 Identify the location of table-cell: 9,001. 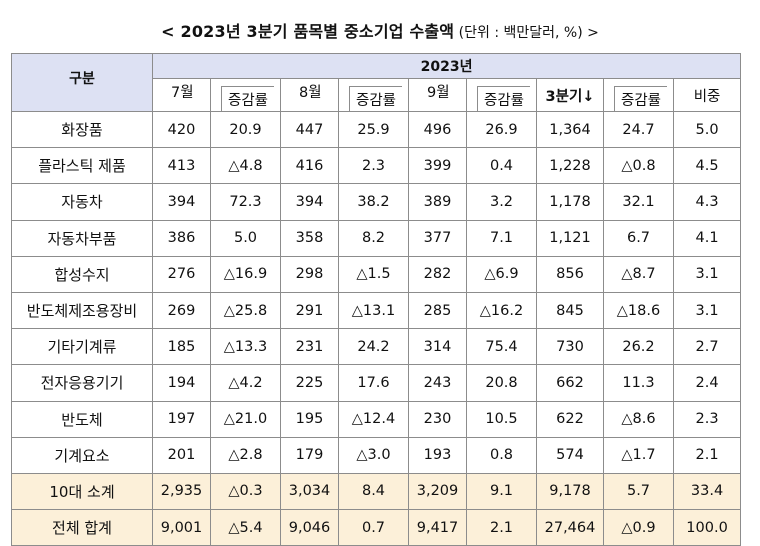
(181, 527).